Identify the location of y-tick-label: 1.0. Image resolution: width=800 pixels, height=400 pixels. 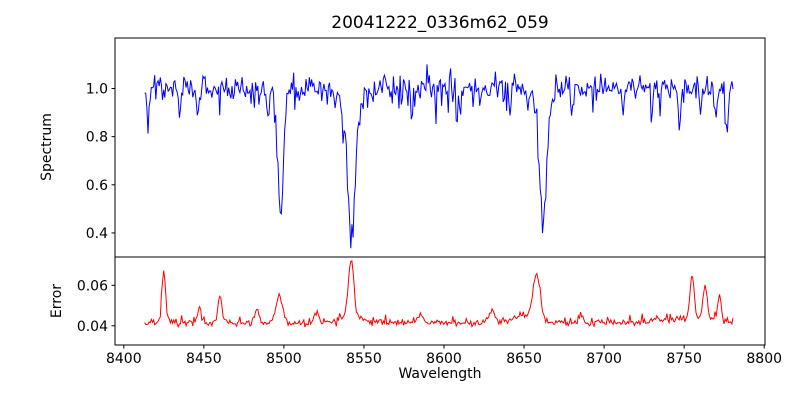
(97, 90).